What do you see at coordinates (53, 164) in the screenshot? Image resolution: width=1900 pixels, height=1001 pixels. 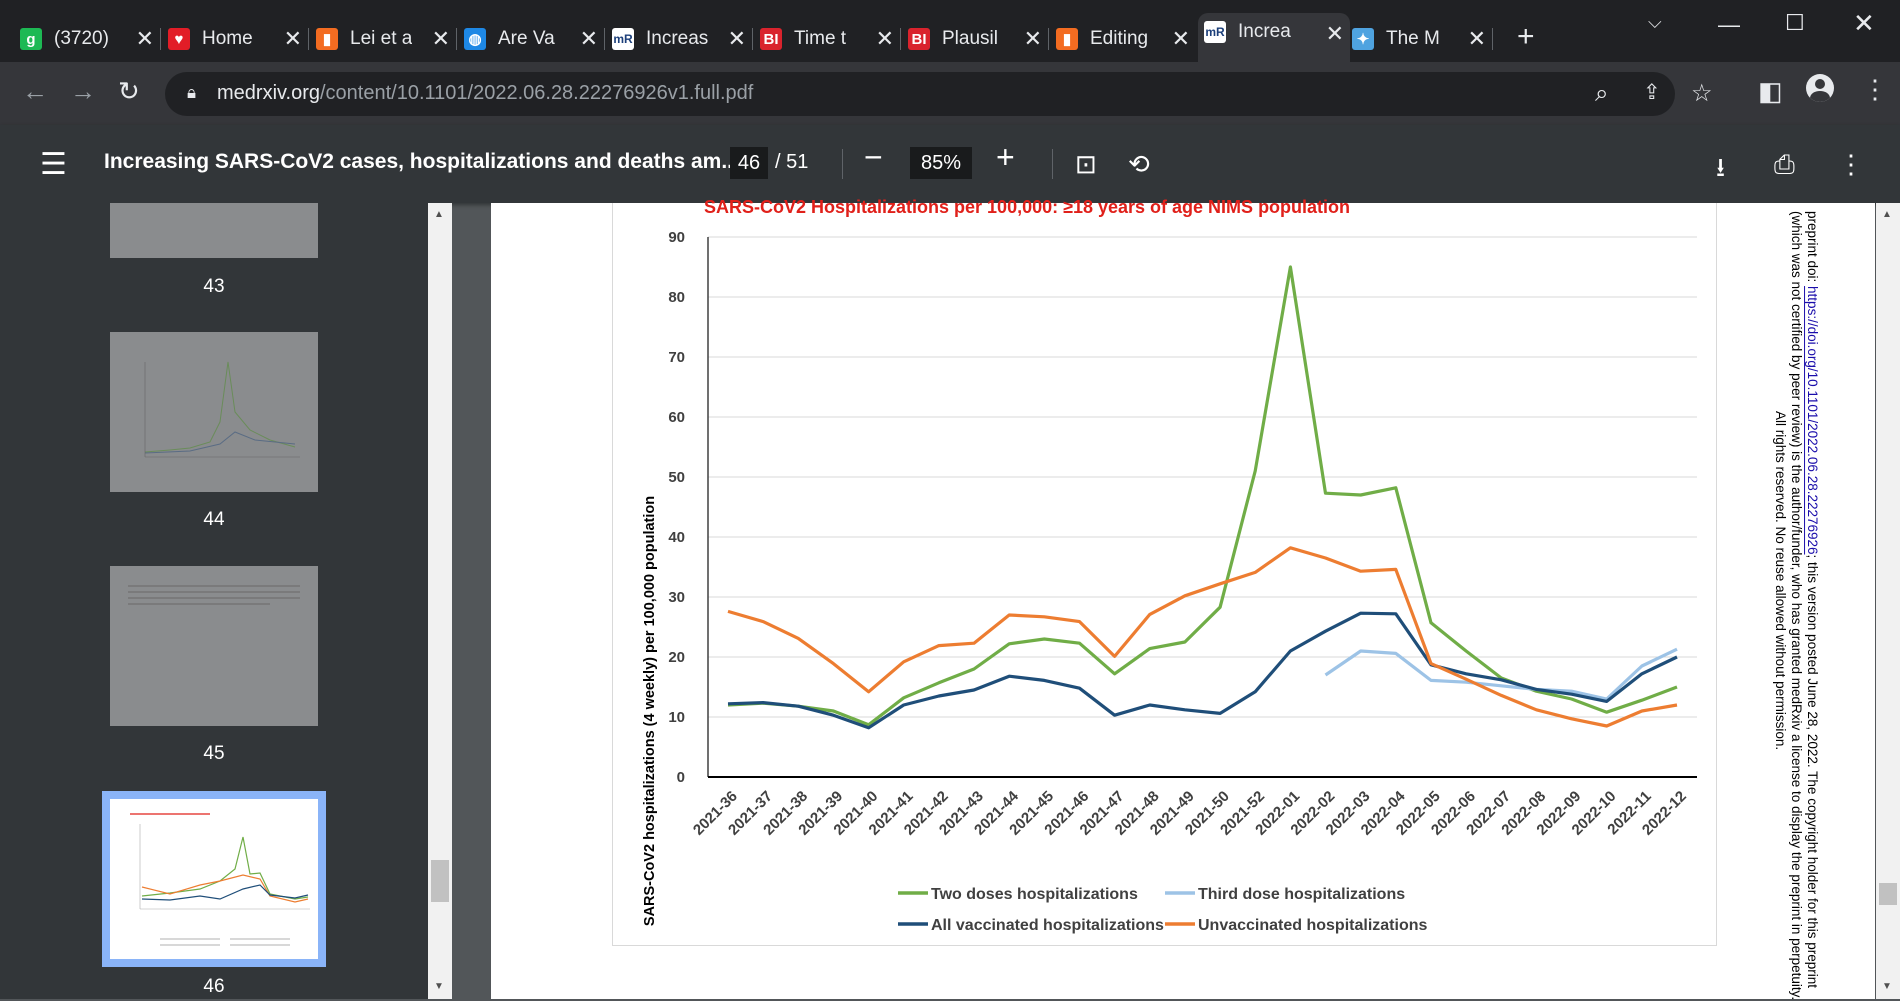 I see `hamburger-menu-icon: ☰` at bounding box center [53, 164].